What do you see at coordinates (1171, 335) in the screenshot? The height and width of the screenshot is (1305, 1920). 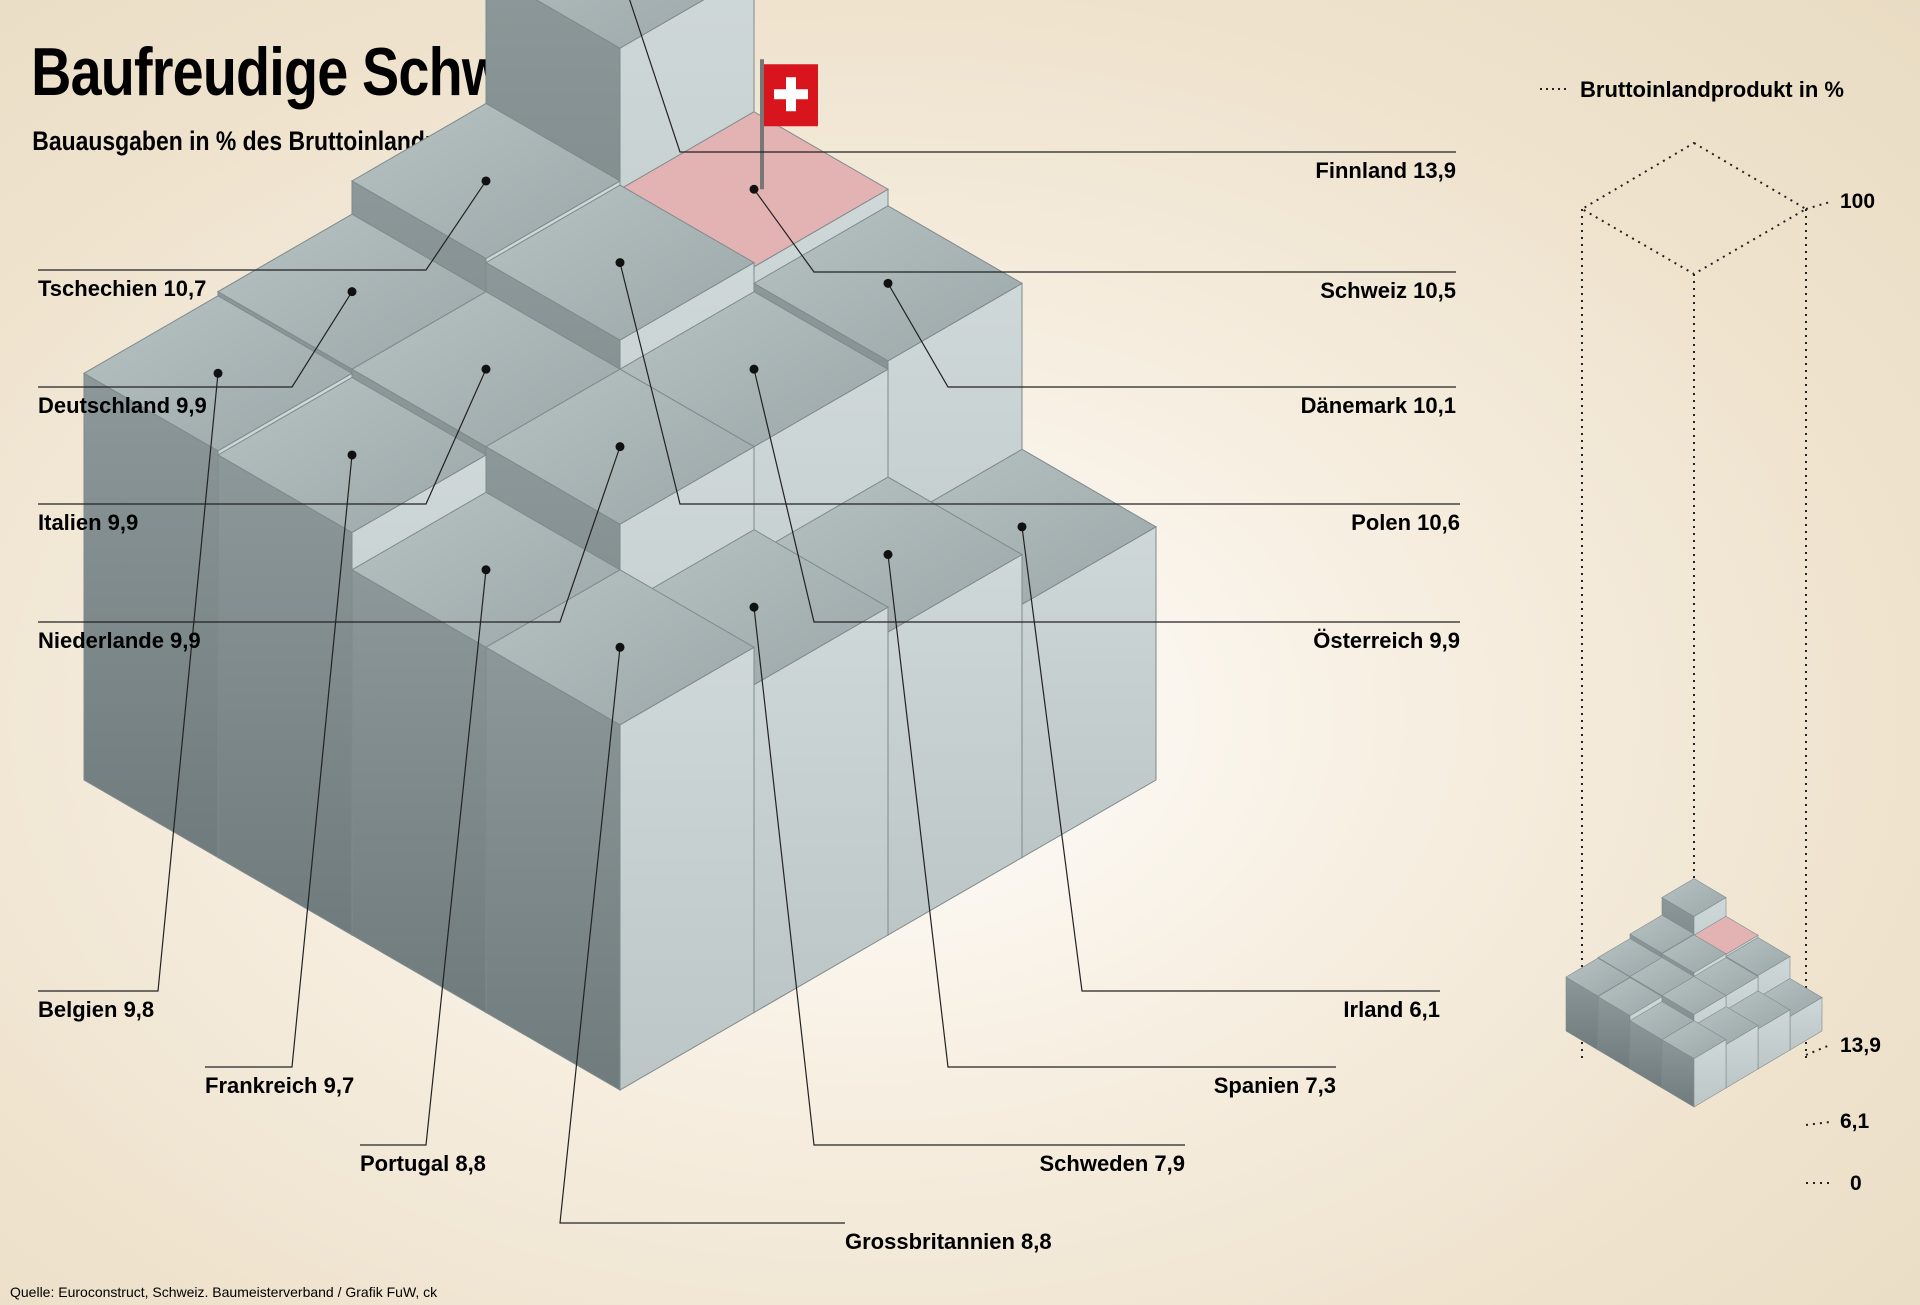 I see `leader-dänemark` at bounding box center [1171, 335].